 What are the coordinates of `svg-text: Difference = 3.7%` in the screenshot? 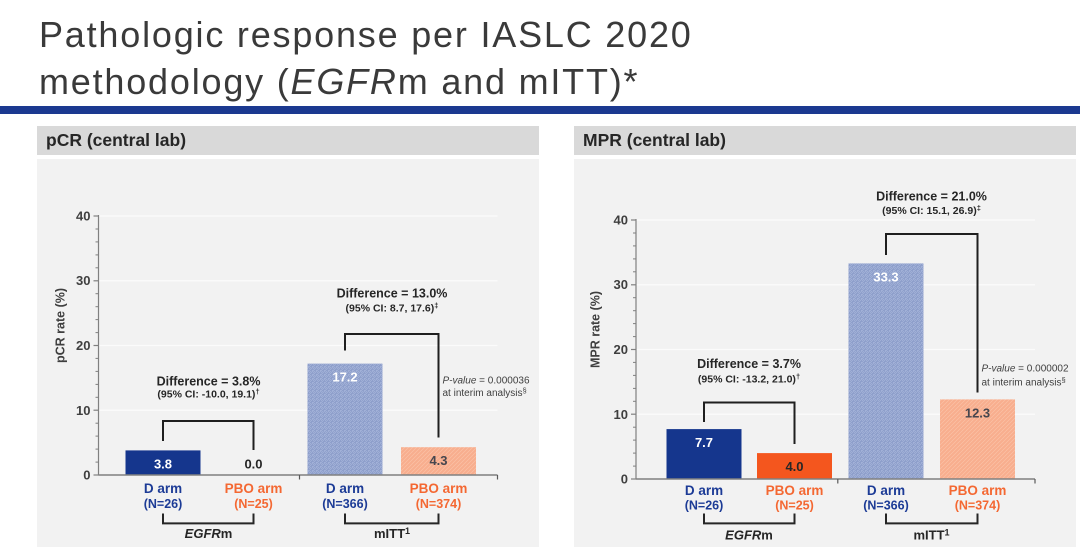 It's located at (749, 364).